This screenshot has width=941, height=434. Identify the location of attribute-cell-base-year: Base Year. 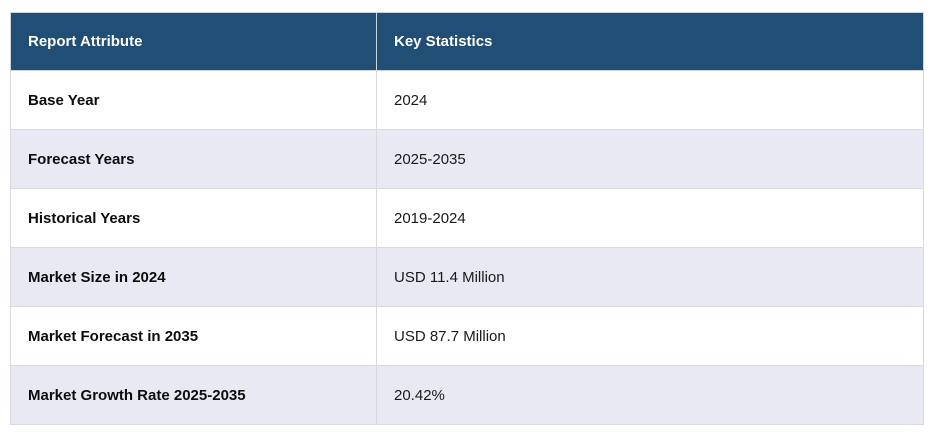
(193, 100).